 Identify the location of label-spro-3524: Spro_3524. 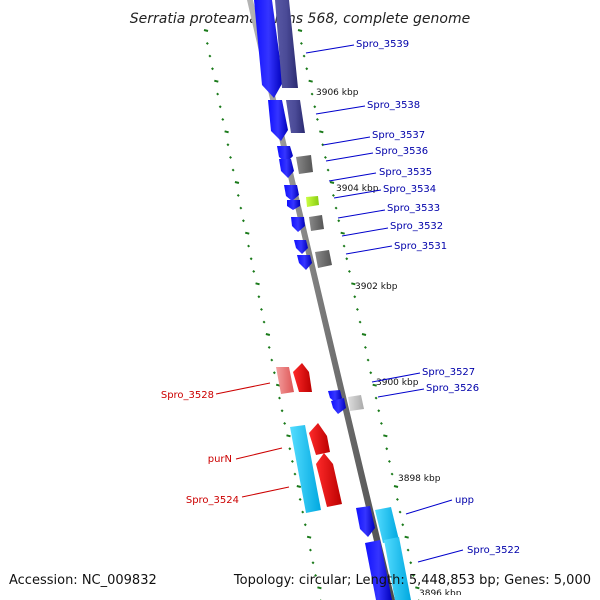
(212, 500).